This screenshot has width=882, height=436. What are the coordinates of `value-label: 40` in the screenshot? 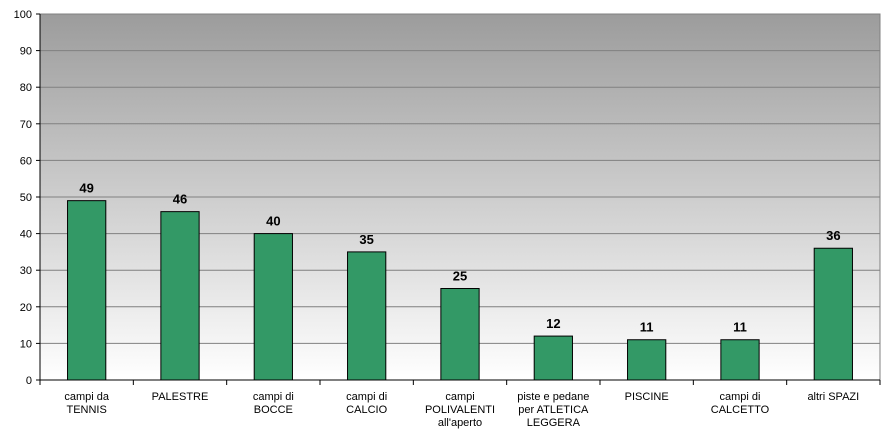 It's located at (273, 221).